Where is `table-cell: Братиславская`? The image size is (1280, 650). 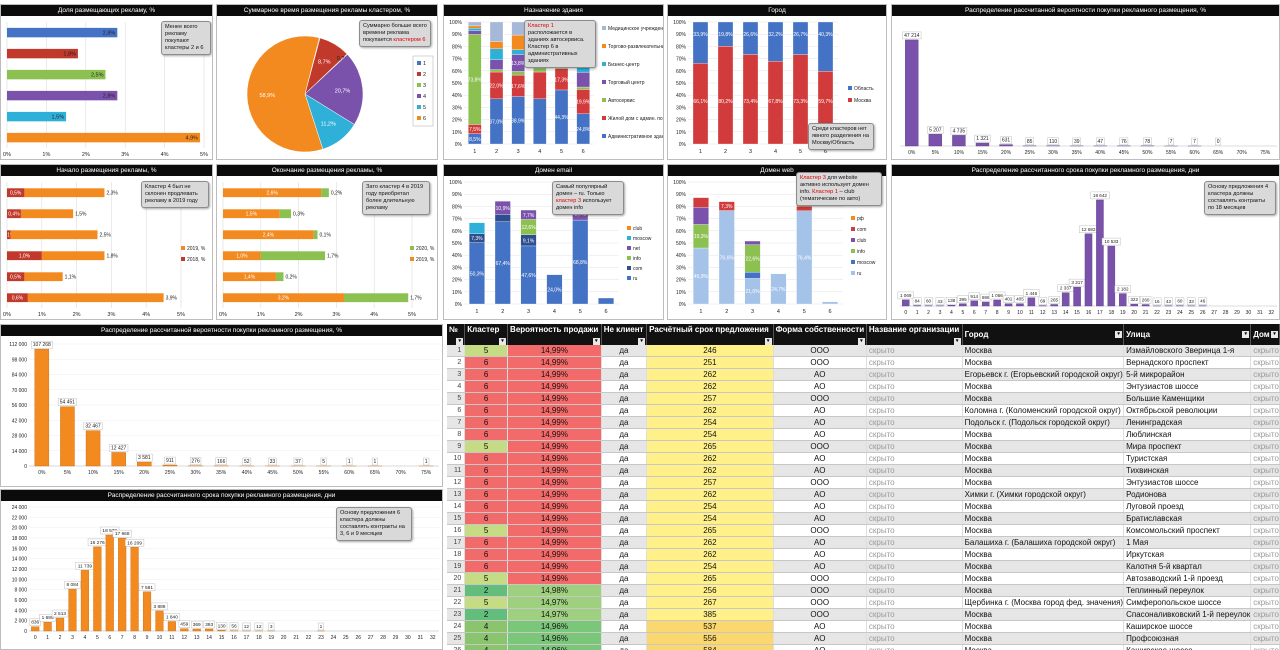
table-cell: Братиславская is located at coordinates (1187, 518).